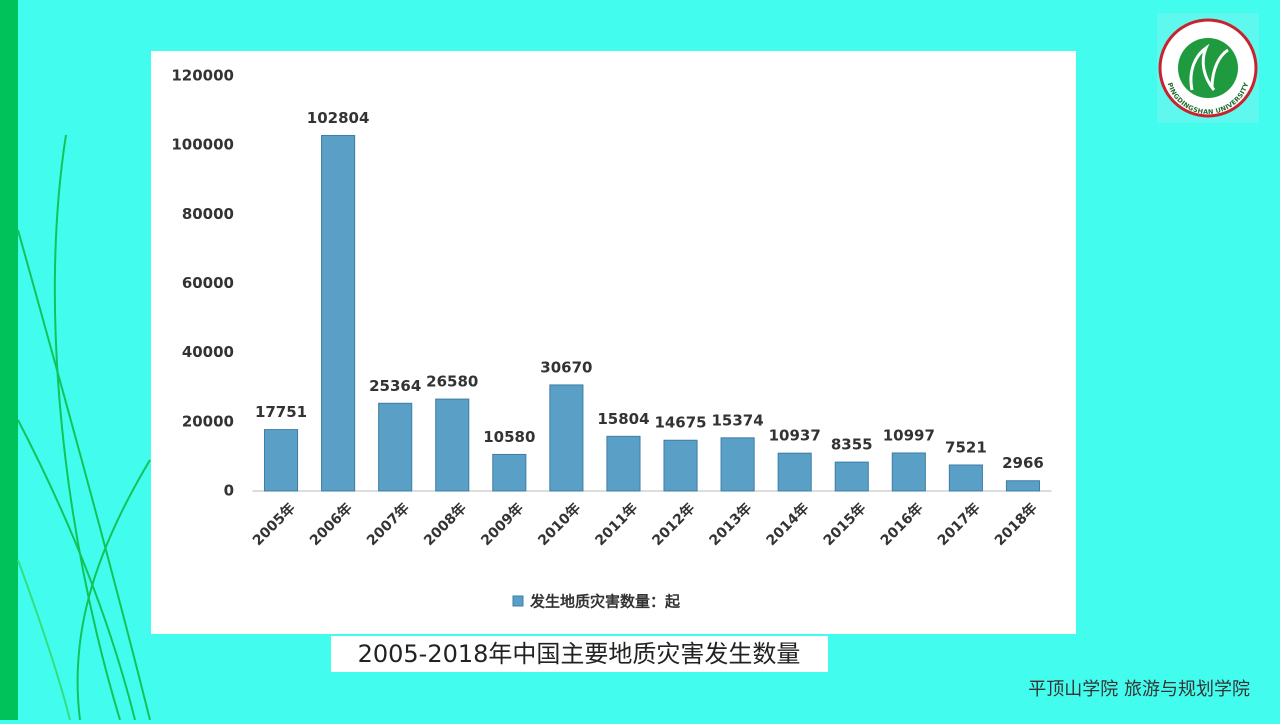 Image resolution: width=1280 pixels, height=724 pixels. I want to click on data-label: 15804, so click(623, 419).